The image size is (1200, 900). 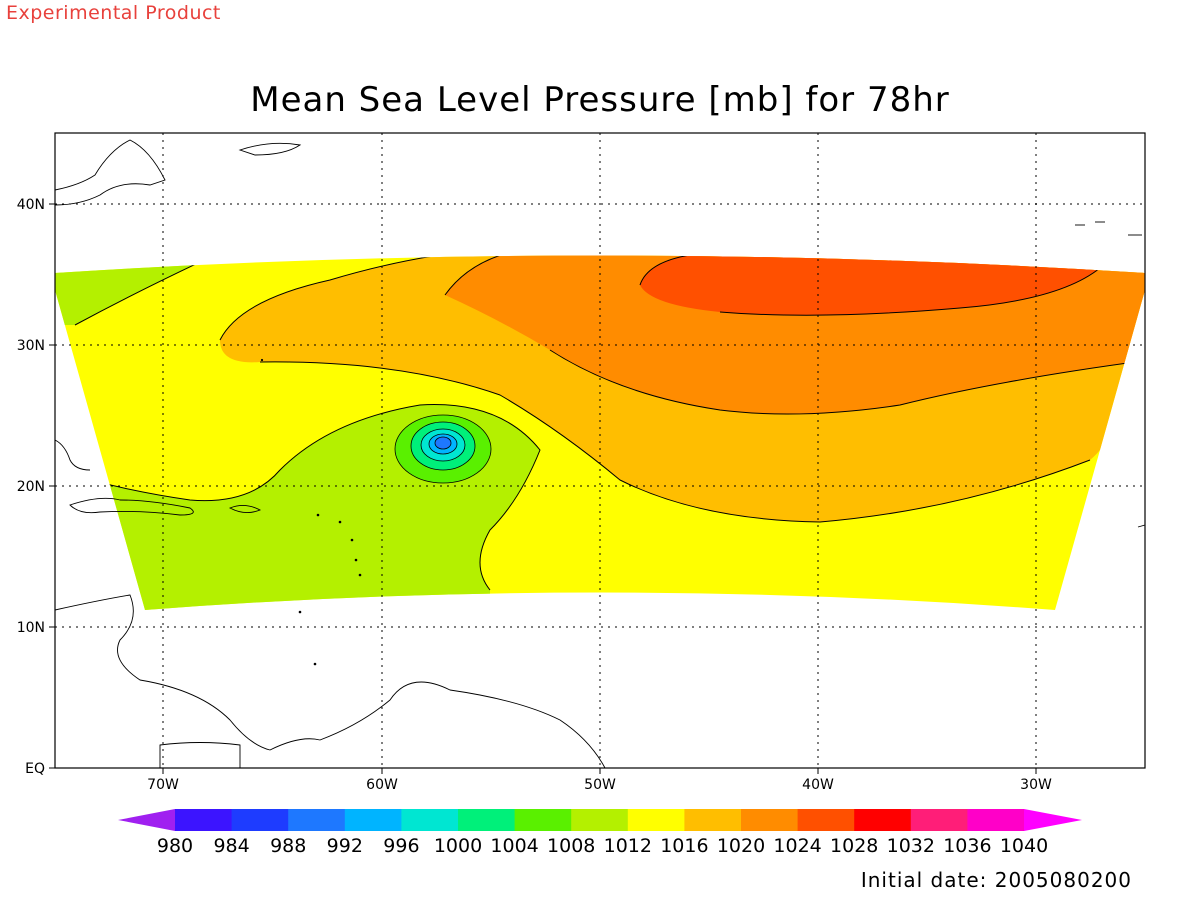 I want to click on lon-label-70w: 70W, so click(x=163, y=785).